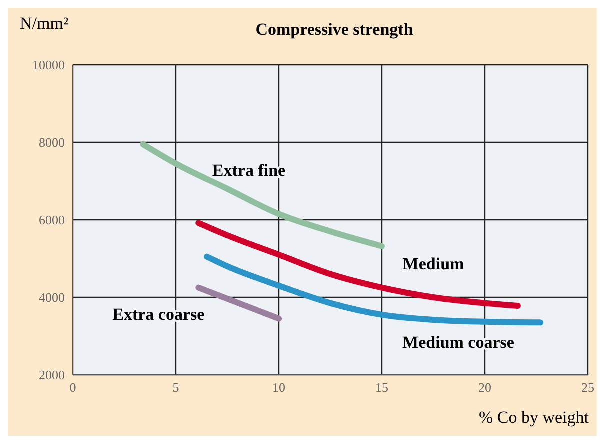  Describe the element at coordinates (48, 65) in the screenshot. I see `y-tick-label: 10000` at that location.